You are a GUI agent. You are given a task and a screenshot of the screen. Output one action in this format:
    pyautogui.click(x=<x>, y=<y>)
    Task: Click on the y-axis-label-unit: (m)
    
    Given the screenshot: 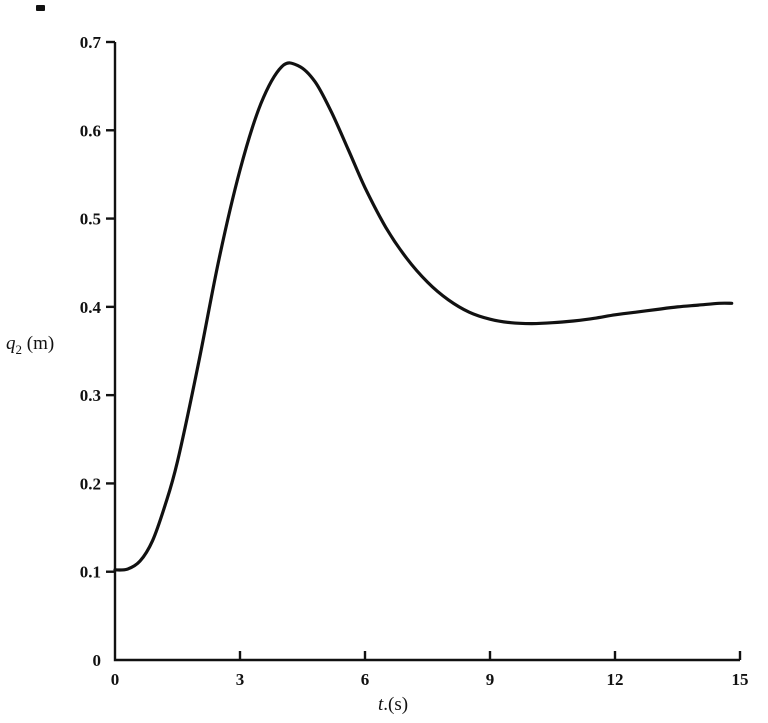 What is the action you would take?
    pyautogui.click(x=38, y=343)
    